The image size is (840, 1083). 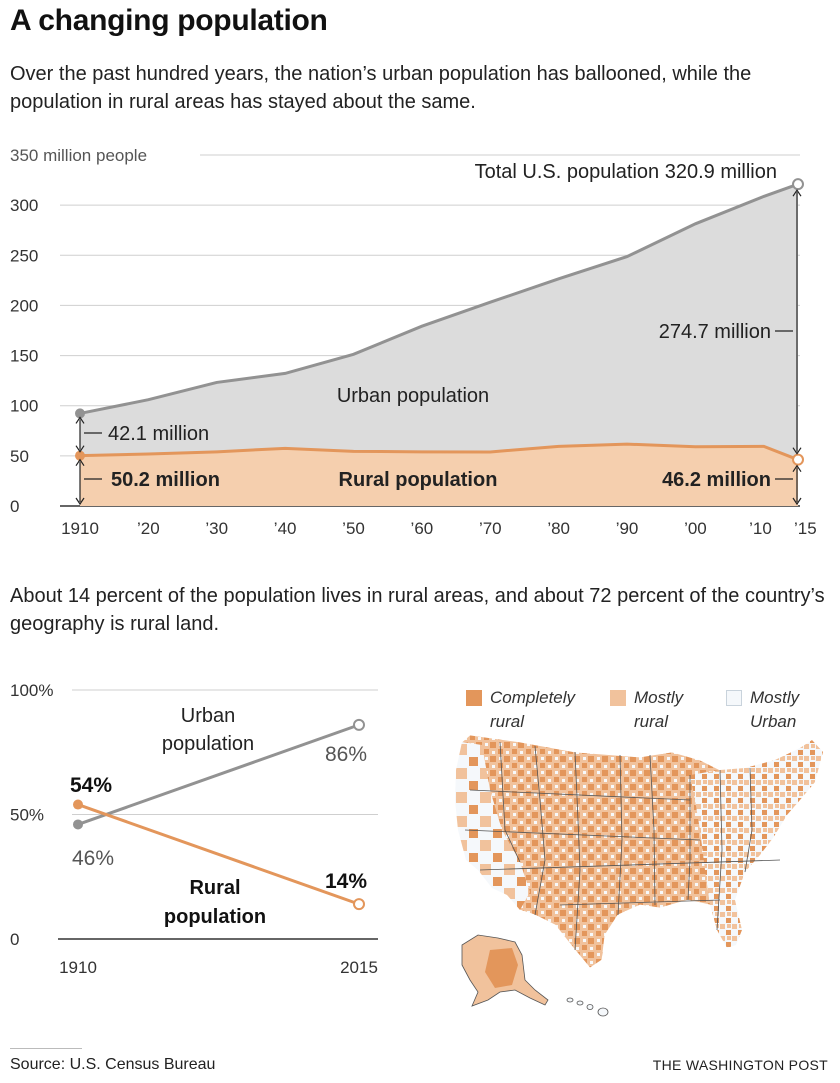 What do you see at coordinates (80, 420) in the screenshot?
I see `urban-1910-arrow-head-top` at bounding box center [80, 420].